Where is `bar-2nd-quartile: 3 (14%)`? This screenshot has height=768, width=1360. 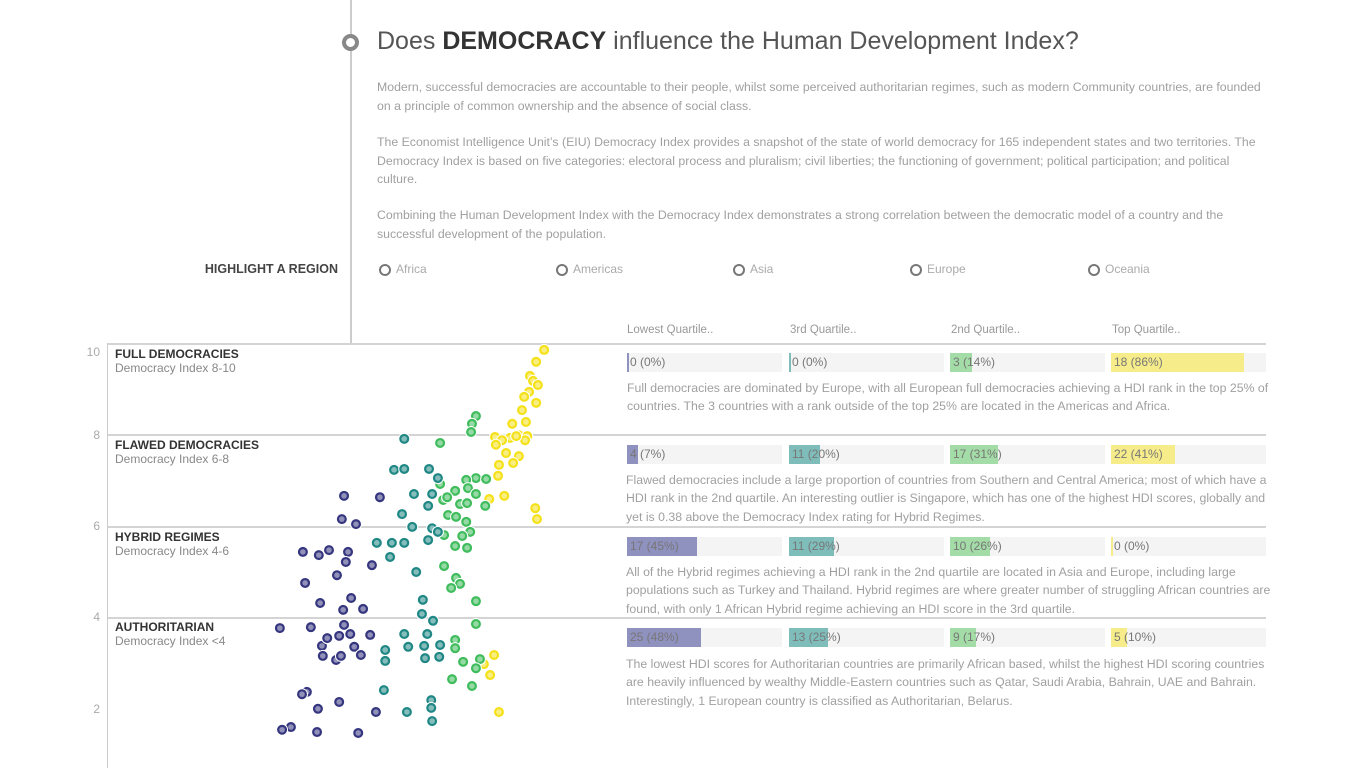
bar-2nd-quartile: 3 (14%) is located at coordinates (1027, 362).